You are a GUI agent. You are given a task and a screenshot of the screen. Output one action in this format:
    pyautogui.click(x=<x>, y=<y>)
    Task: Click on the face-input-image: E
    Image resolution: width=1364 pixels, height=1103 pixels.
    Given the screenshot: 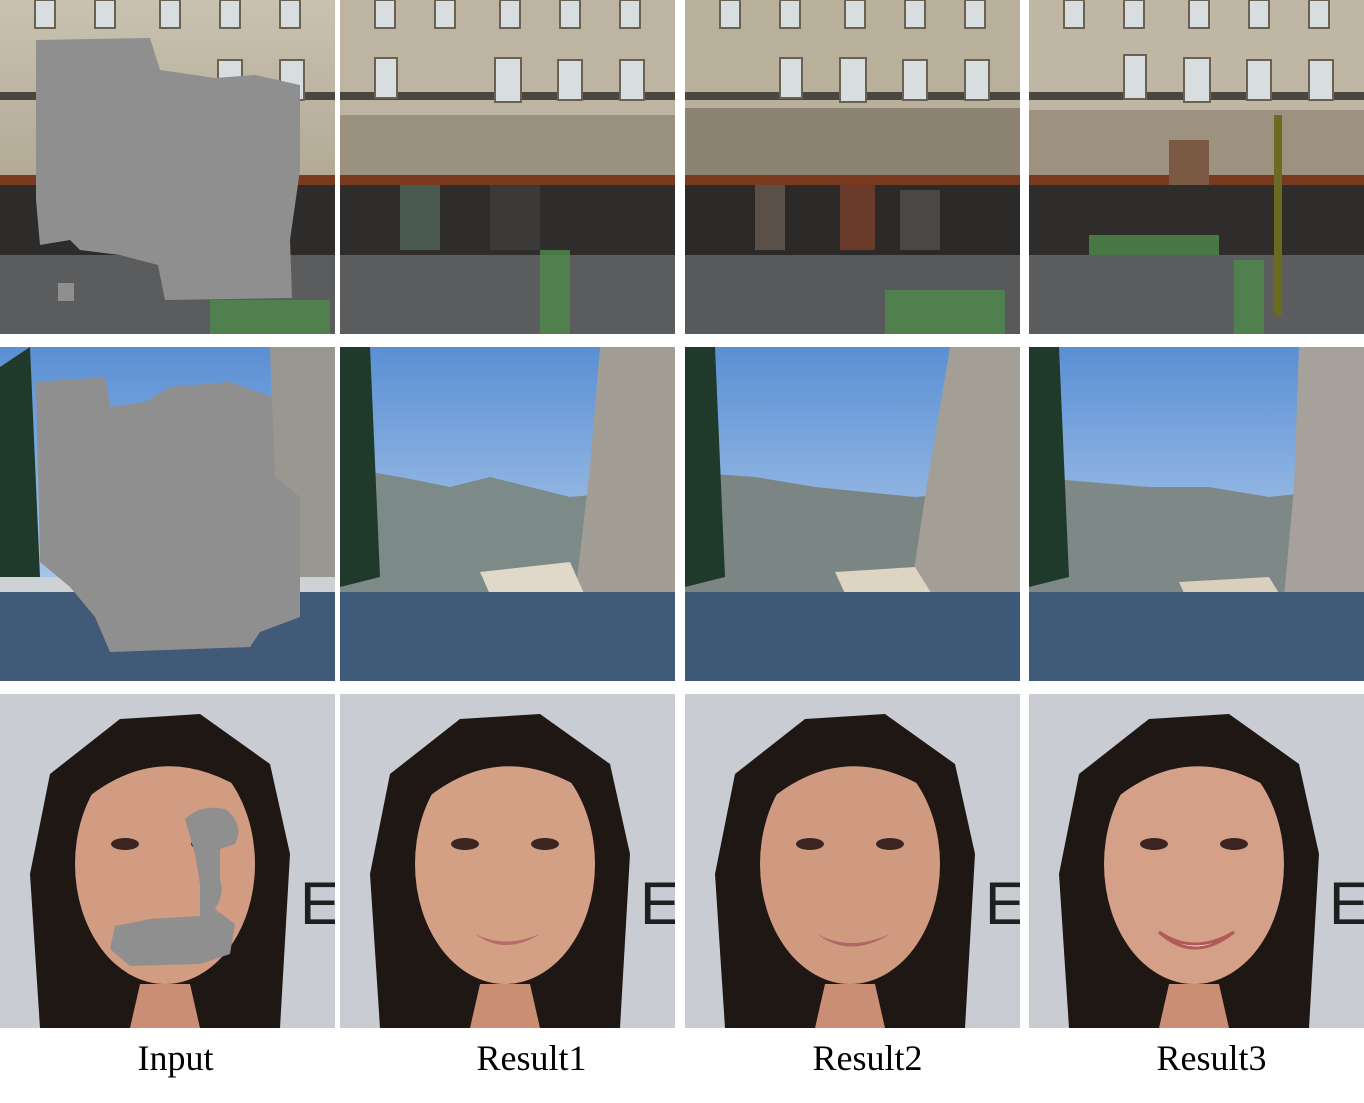 What is the action you would take?
    pyautogui.click(x=167, y=861)
    